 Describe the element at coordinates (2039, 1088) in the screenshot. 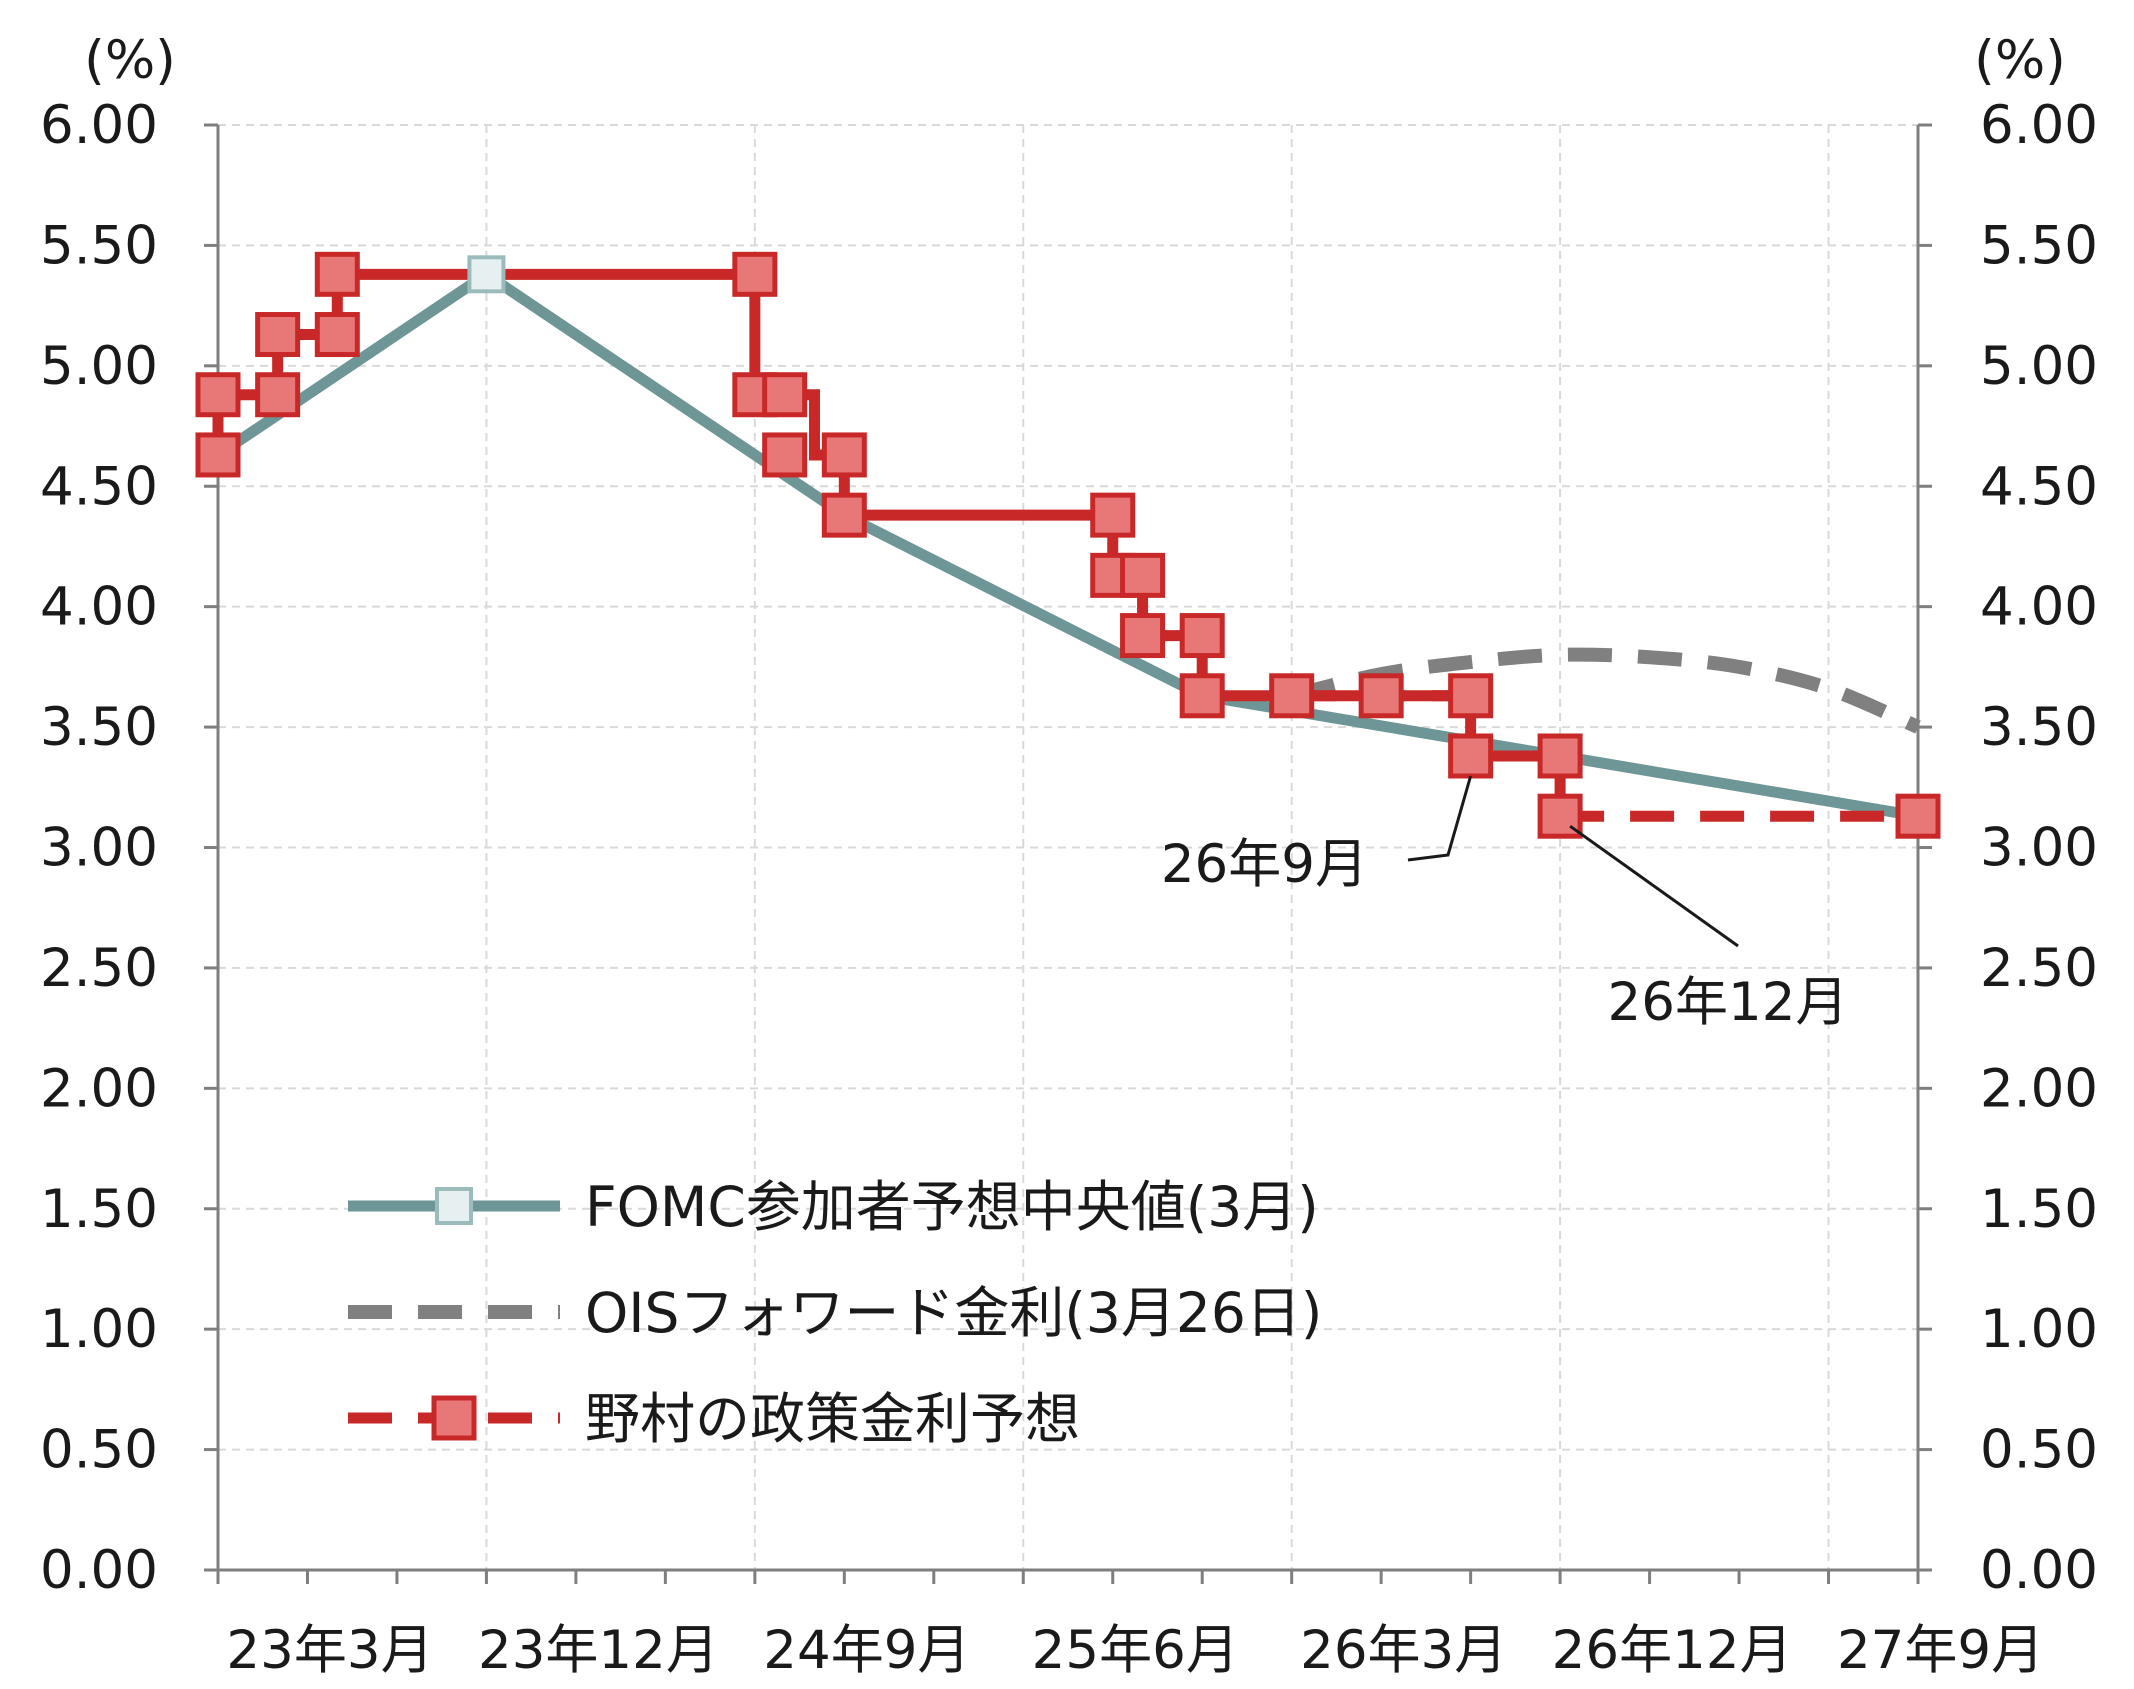

I see `y-tick-label-right: 2.00` at that location.